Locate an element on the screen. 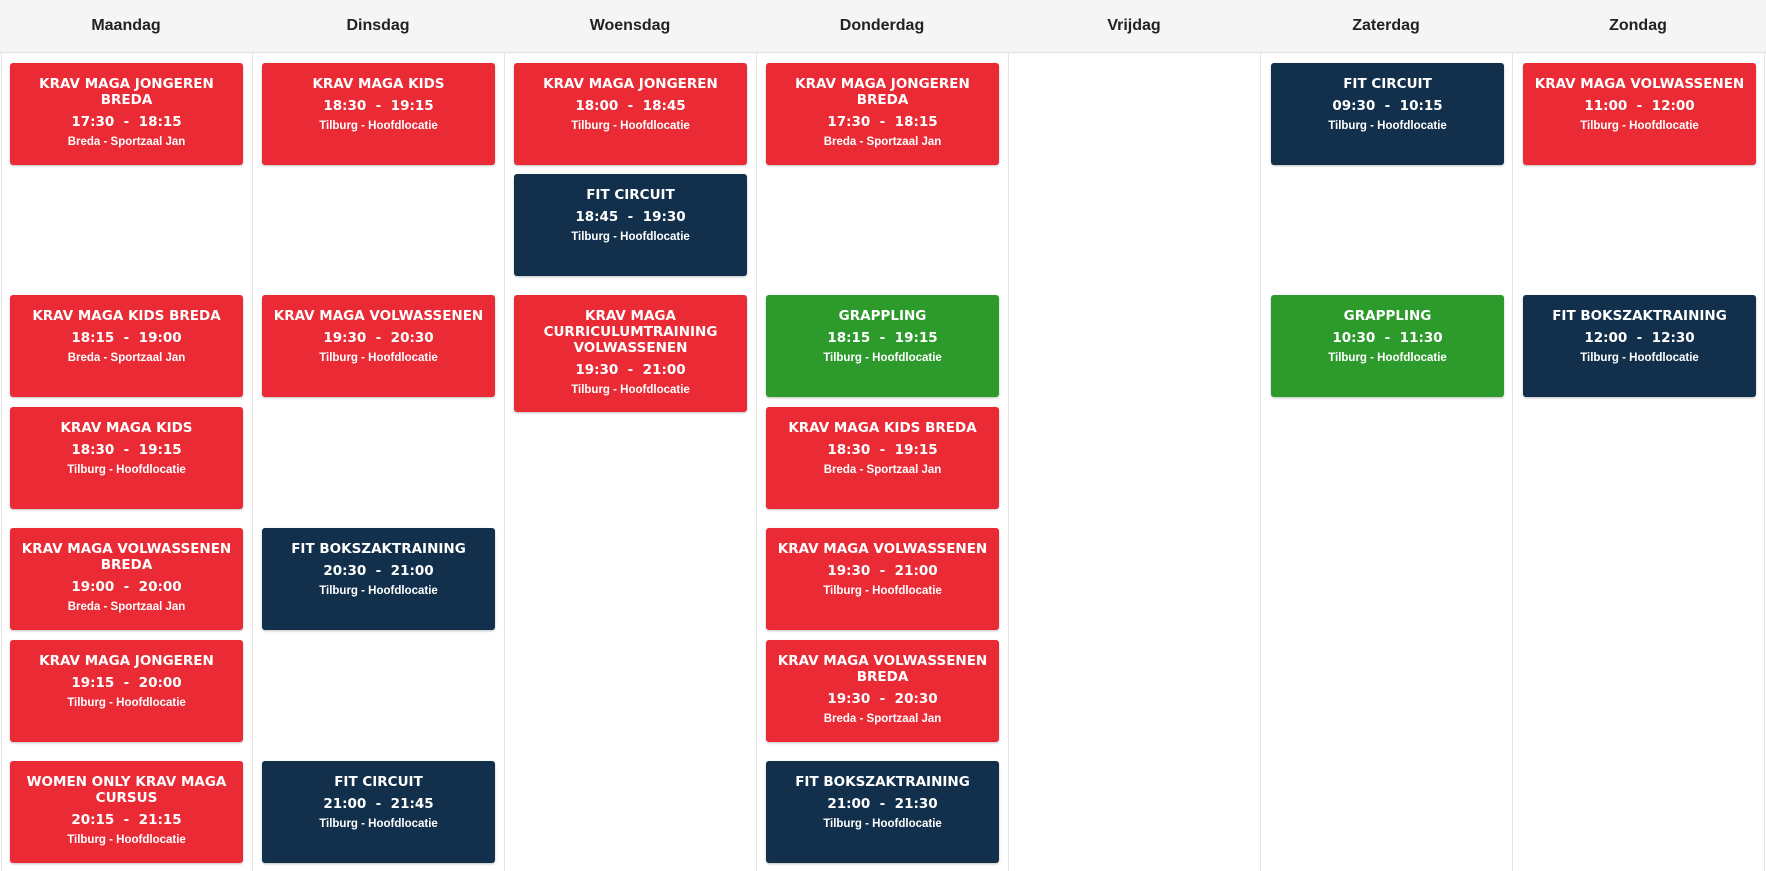 This screenshot has height=871, width=1766. class-time: 09:30 - 10:15 is located at coordinates (1387, 106).